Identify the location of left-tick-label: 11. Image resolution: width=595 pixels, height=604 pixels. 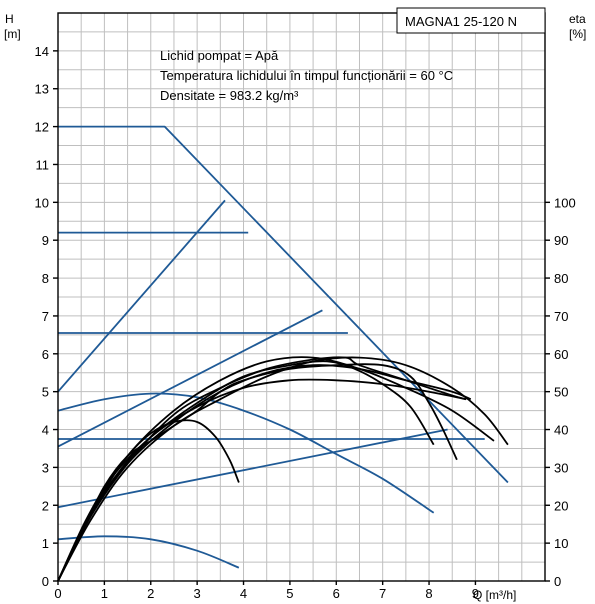
(43, 164).